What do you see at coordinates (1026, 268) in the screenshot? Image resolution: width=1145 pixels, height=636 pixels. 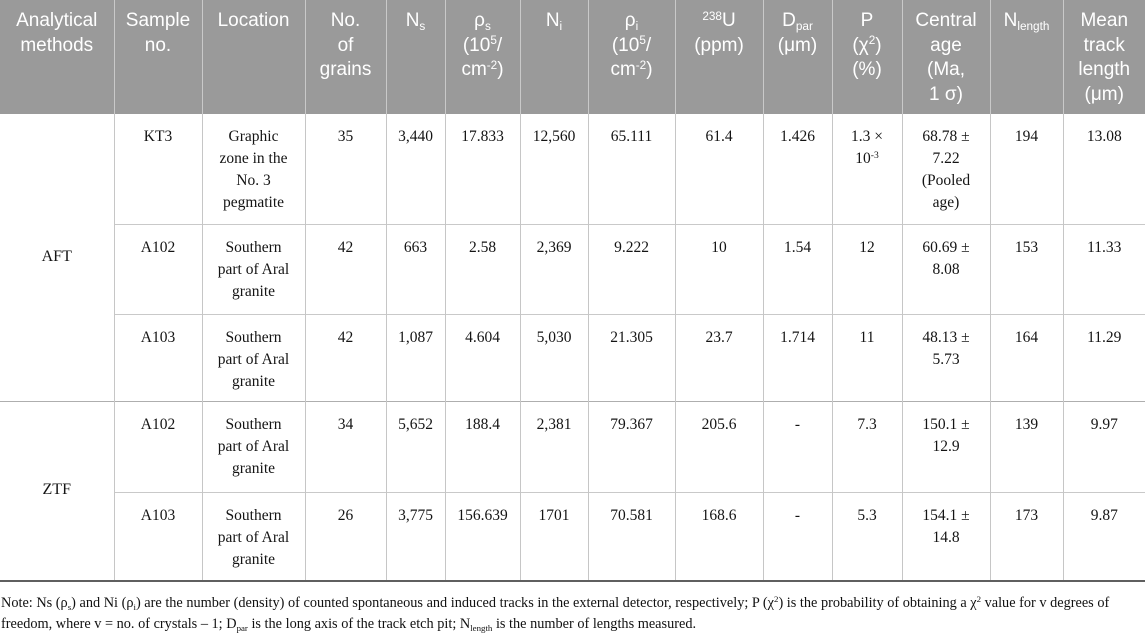 I see `cell-n-length: 153` at bounding box center [1026, 268].